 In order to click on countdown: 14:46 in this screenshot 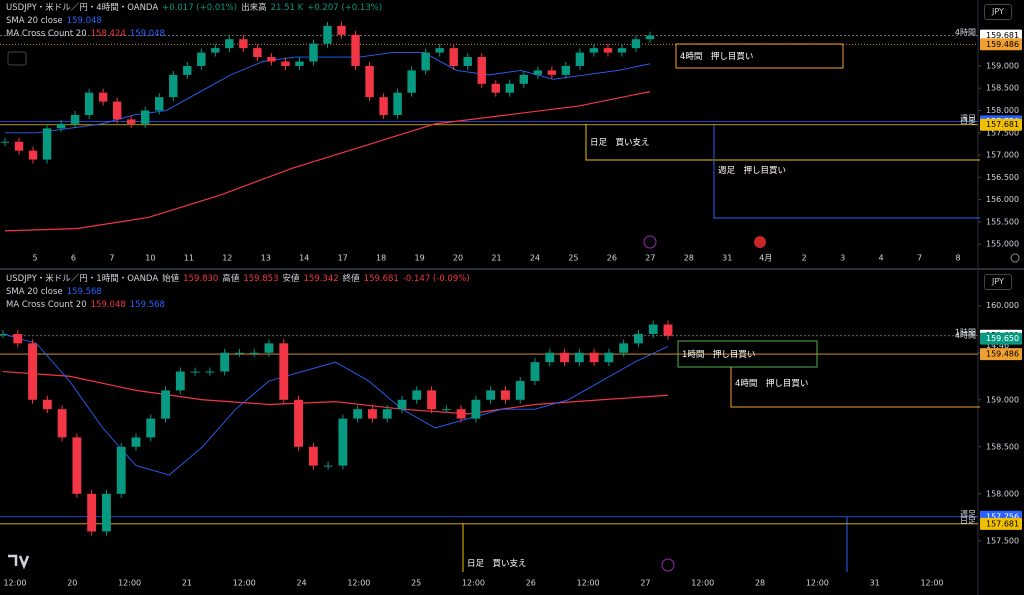, I will do `click(997, 345)`.